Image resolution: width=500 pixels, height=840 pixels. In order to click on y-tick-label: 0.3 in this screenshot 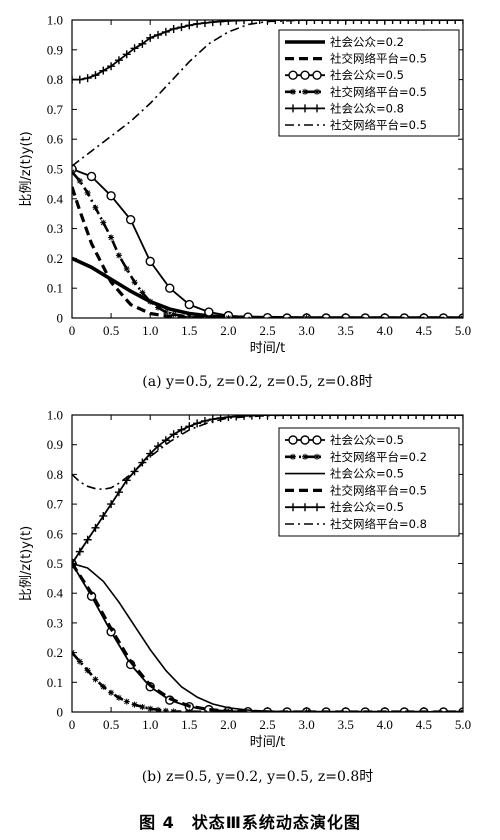, I will do `click(55, 622)`.